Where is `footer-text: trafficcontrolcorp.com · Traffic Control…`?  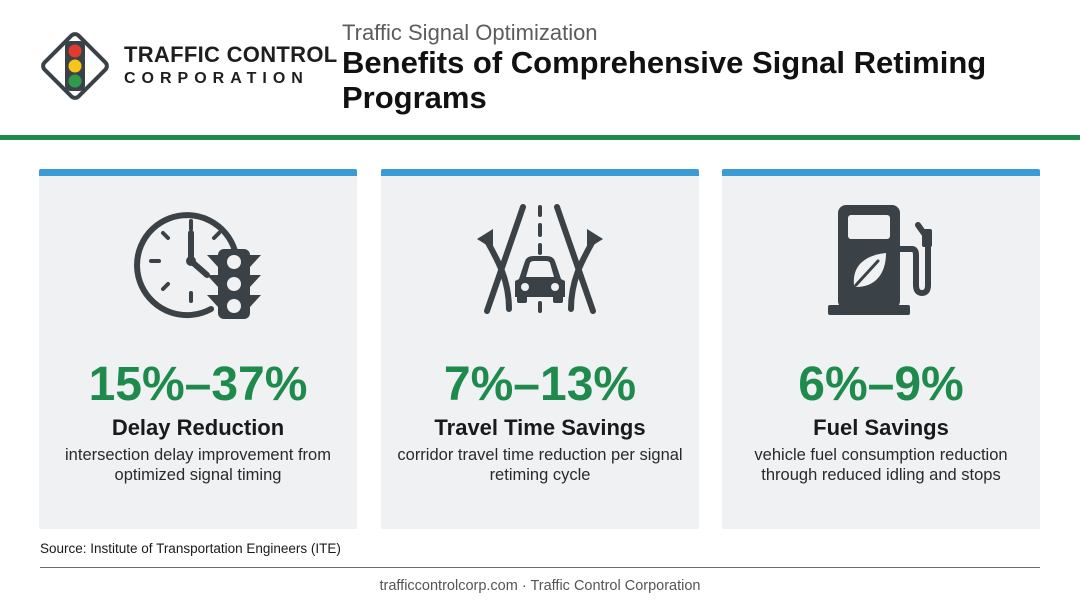 footer-text: trafficcontrolcorp.com · Traffic Control… is located at coordinates (540, 586).